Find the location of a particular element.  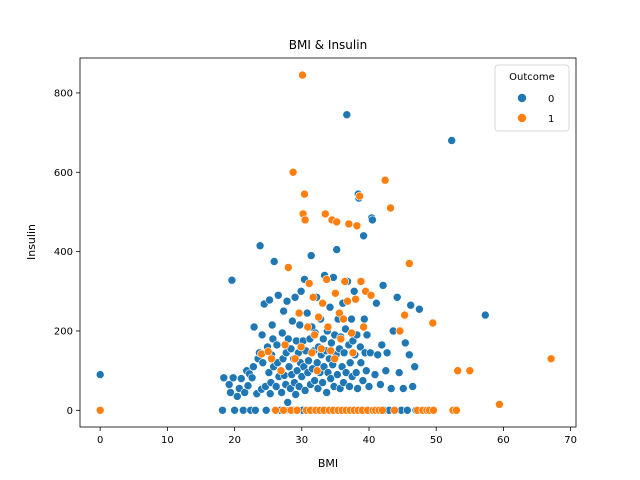

legend: Outcome 0 1 is located at coordinates (532, 98).